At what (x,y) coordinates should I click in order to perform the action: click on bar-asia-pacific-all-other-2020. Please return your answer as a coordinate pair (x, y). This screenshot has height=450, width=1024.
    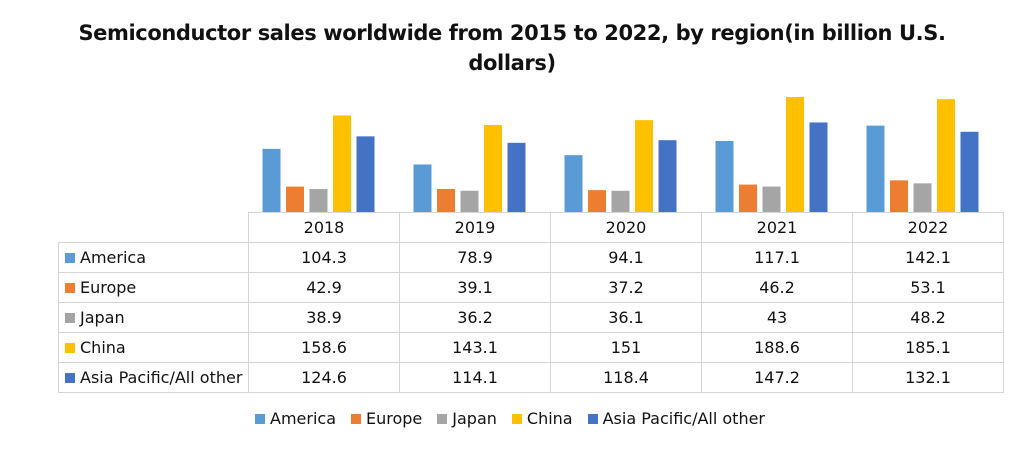
    Looking at the image, I should click on (667, 176).